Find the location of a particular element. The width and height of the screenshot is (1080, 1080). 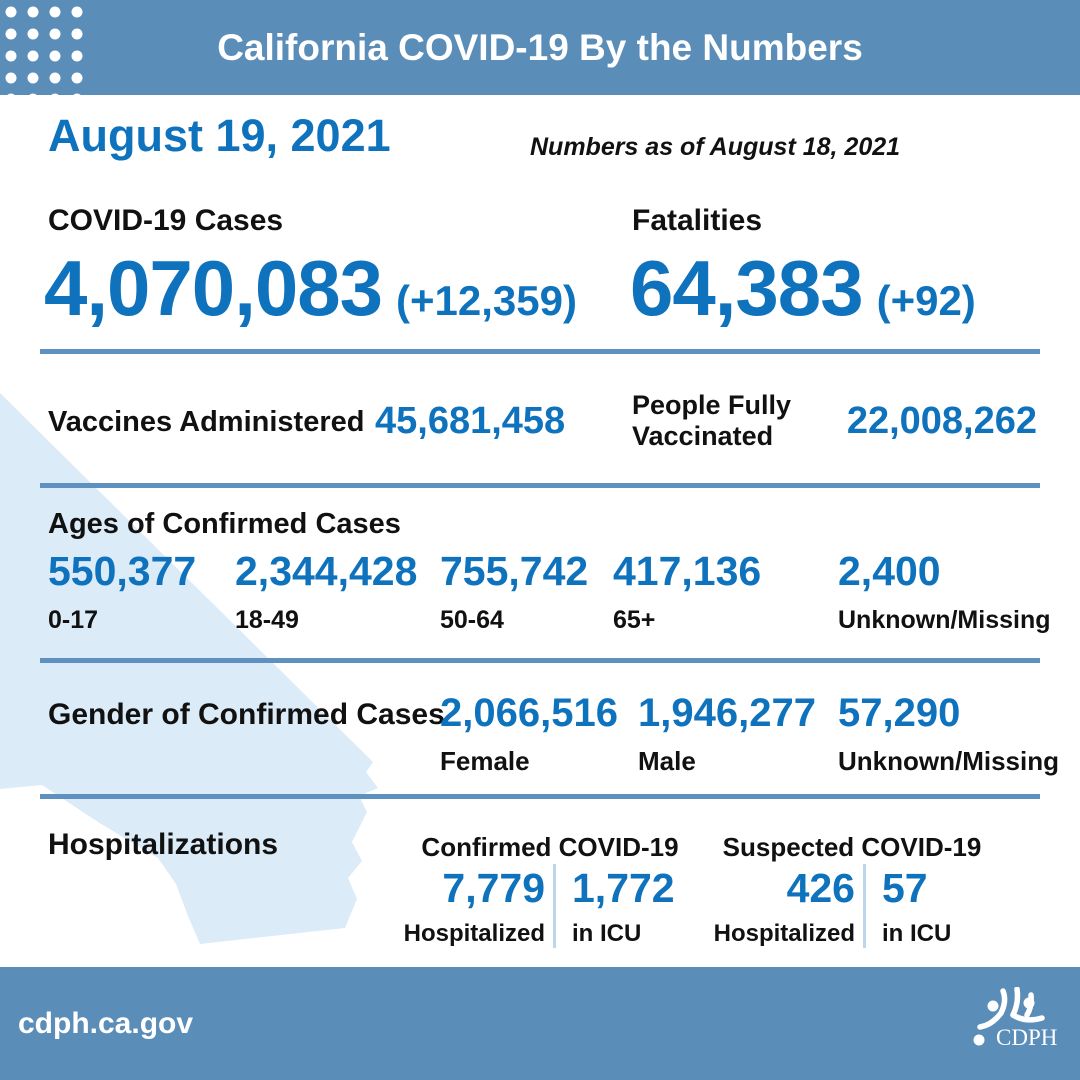

age-group-label: 50-64 is located at coordinates (472, 620).